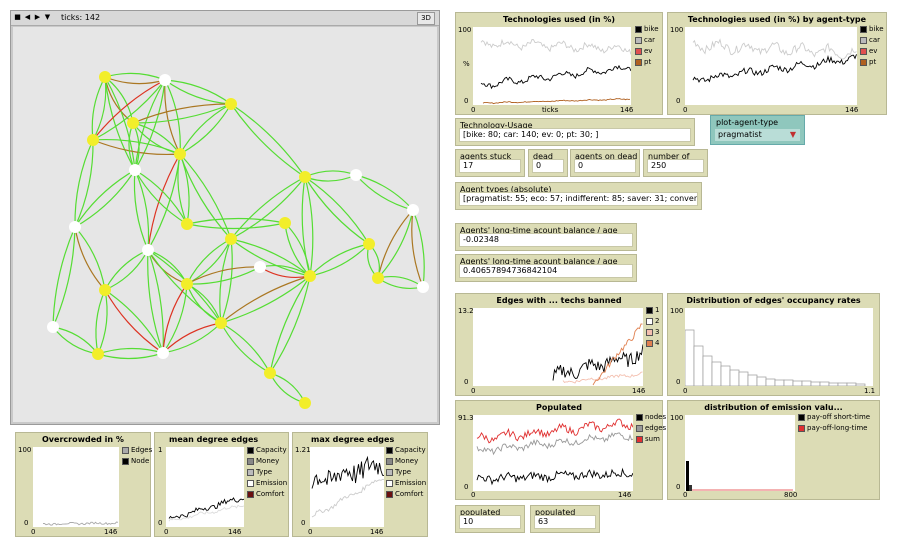 The width and height of the screenshot is (900, 545). What do you see at coordinates (675, 166) in the screenshot?
I see `monitor-value: 250` at bounding box center [675, 166].